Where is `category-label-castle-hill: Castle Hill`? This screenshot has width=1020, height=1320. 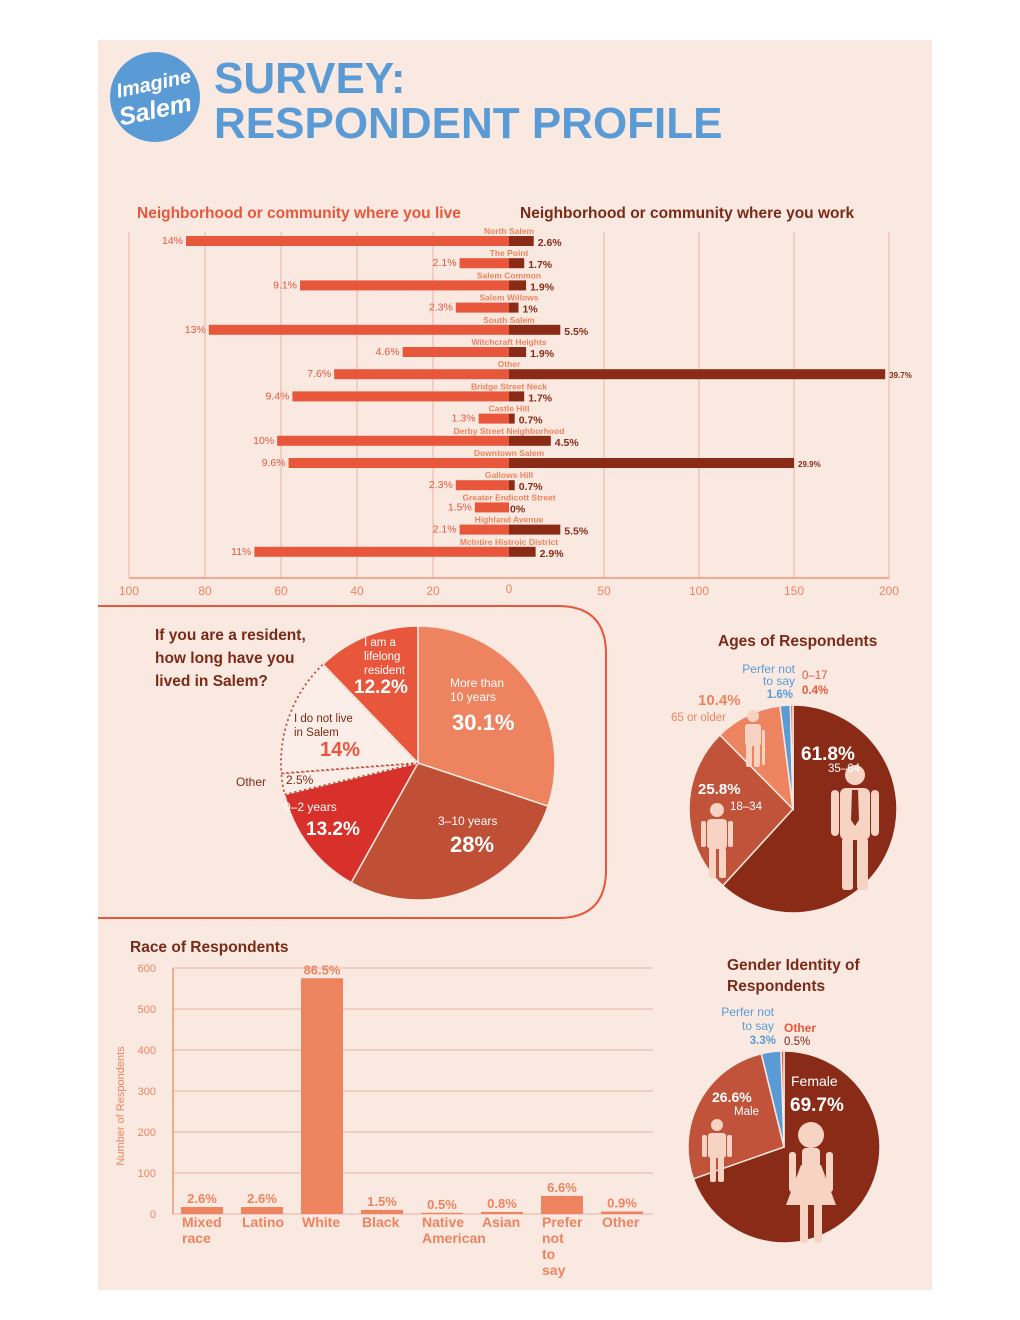 category-label-castle-hill: Castle Hill is located at coordinates (508, 409).